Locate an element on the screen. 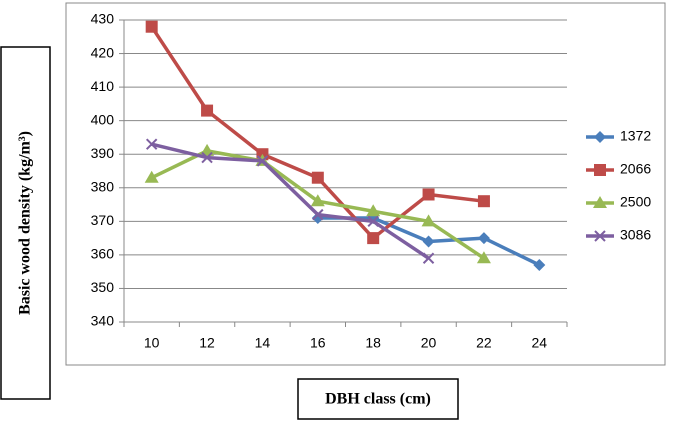 This screenshot has height=426, width=685. x-axis-label: DBH class (cm) is located at coordinates (378, 399).